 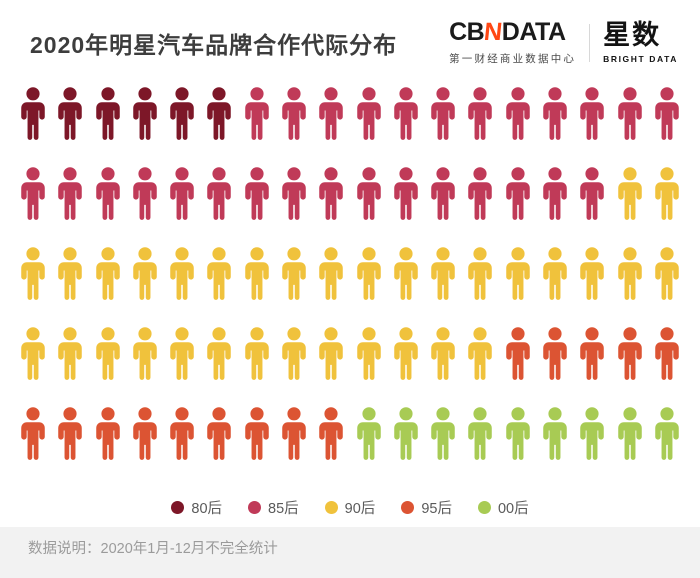 I want to click on legend-label: 00后, so click(x=513, y=509).